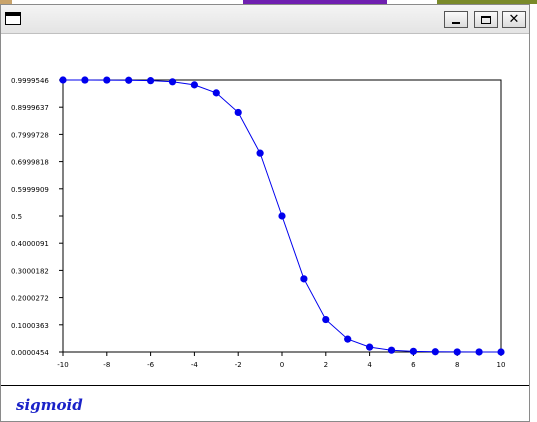 The image size is (537, 422). Describe the element at coordinates (265, 19) in the screenshot. I see `title-bar: ✕` at that location.